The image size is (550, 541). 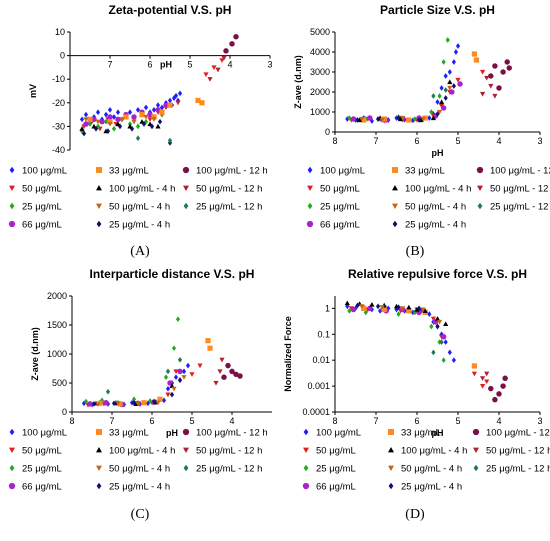 I want to click on chart-title: Particle Size V.S. pH, so click(x=437, y=10).